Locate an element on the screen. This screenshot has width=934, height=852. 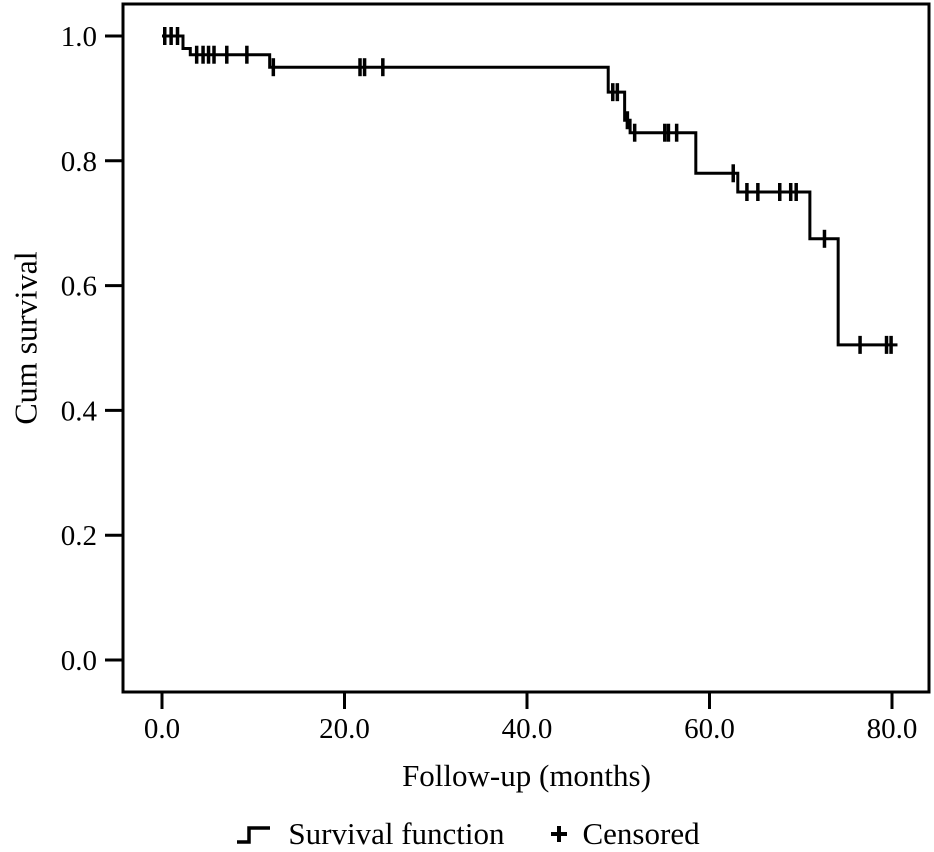
x-tick-label: 0.0 is located at coordinates (162, 729).